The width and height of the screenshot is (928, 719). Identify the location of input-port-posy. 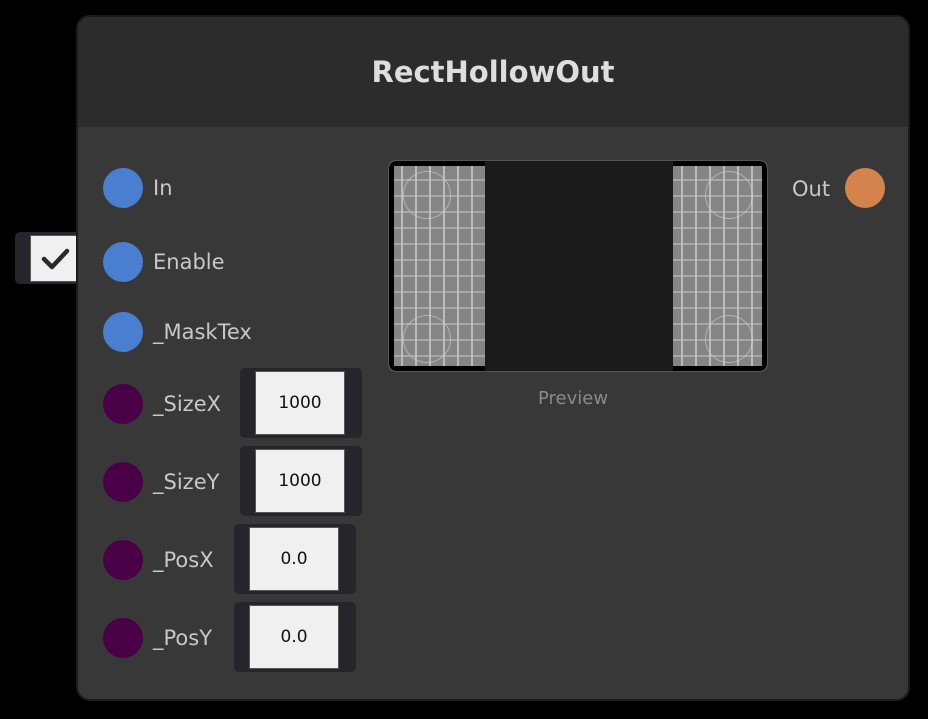
(123, 638).